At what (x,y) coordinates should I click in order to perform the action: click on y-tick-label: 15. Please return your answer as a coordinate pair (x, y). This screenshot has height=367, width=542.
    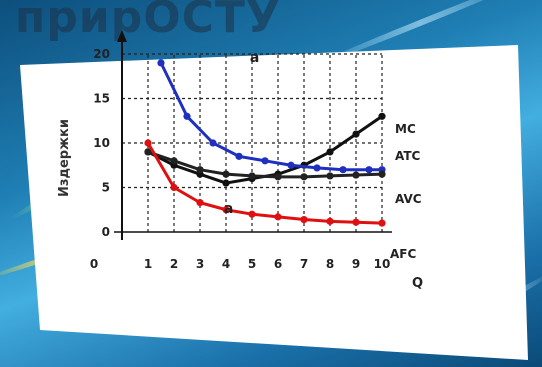
    Looking at the image, I should click on (101, 99).